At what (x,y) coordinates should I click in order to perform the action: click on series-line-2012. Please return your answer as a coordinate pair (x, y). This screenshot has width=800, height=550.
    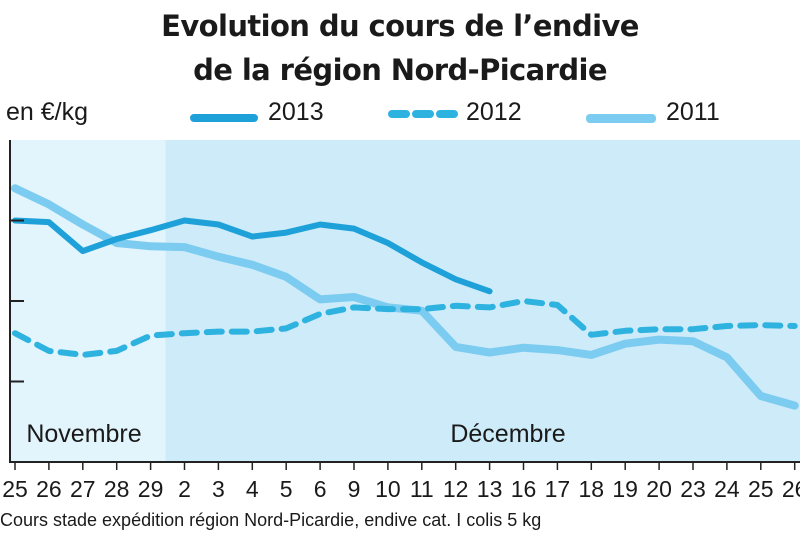
    Looking at the image, I should click on (405, 328).